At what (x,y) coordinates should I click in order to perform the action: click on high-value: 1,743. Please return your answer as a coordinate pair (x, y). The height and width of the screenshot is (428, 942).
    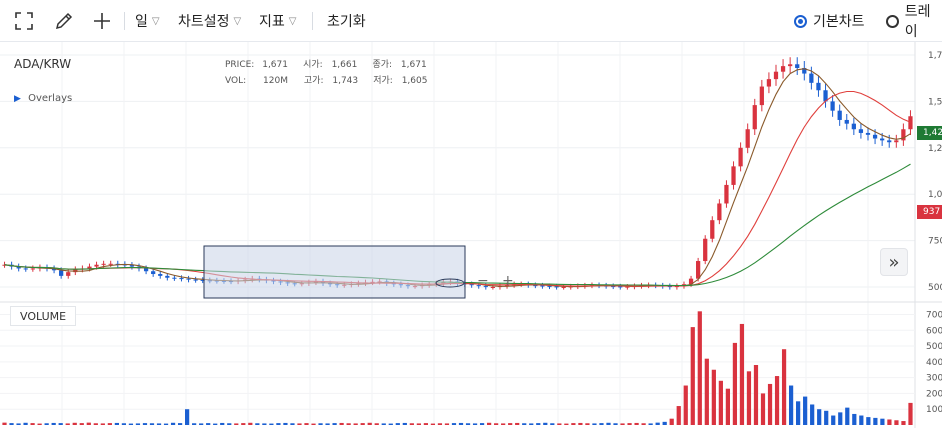
    Looking at the image, I should click on (345, 81).